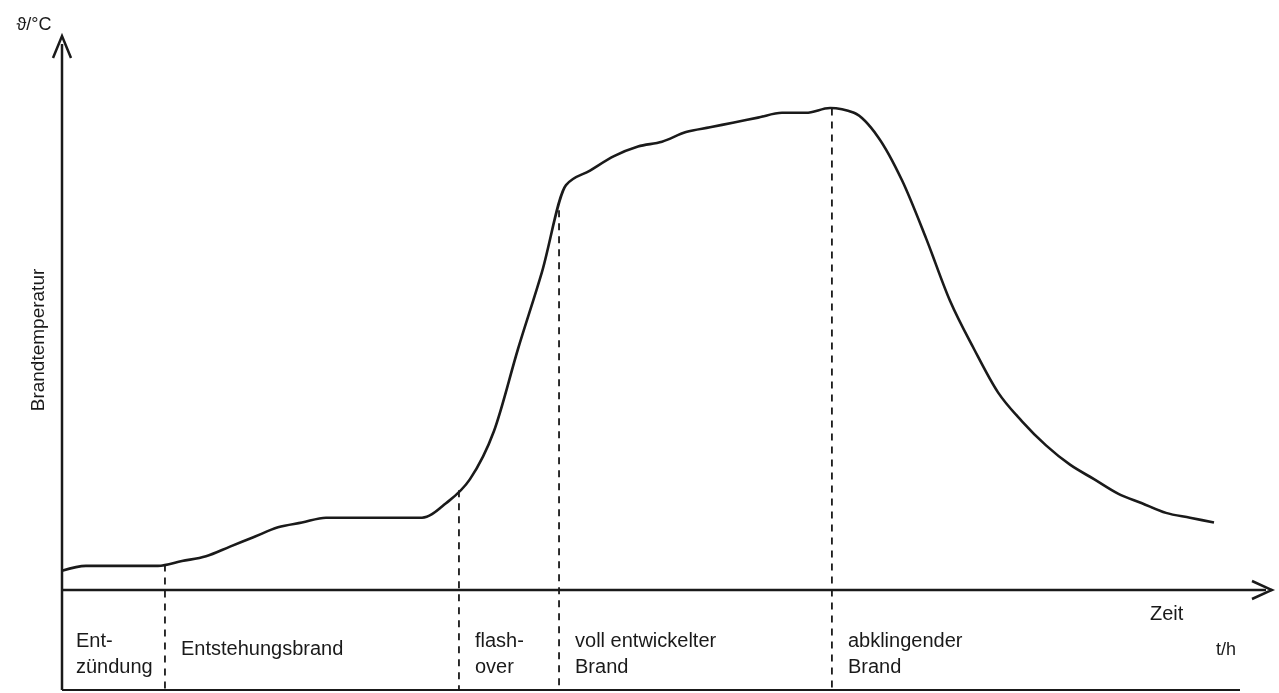 The height and width of the screenshot is (693, 1279). What do you see at coordinates (499, 653) in the screenshot?
I see `text: flash- over` at bounding box center [499, 653].